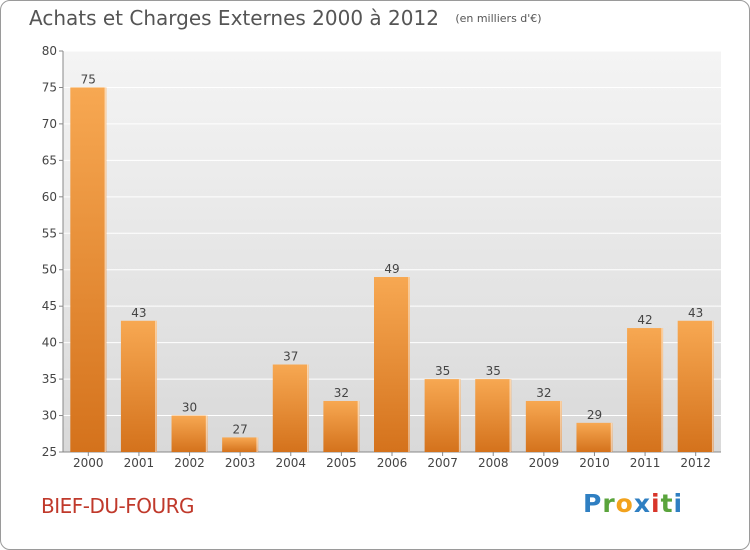  What do you see at coordinates (234, 18) in the screenshot?
I see `chart-title: Achats et Charges Externes 2000 à 2012` at bounding box center [234, 18].